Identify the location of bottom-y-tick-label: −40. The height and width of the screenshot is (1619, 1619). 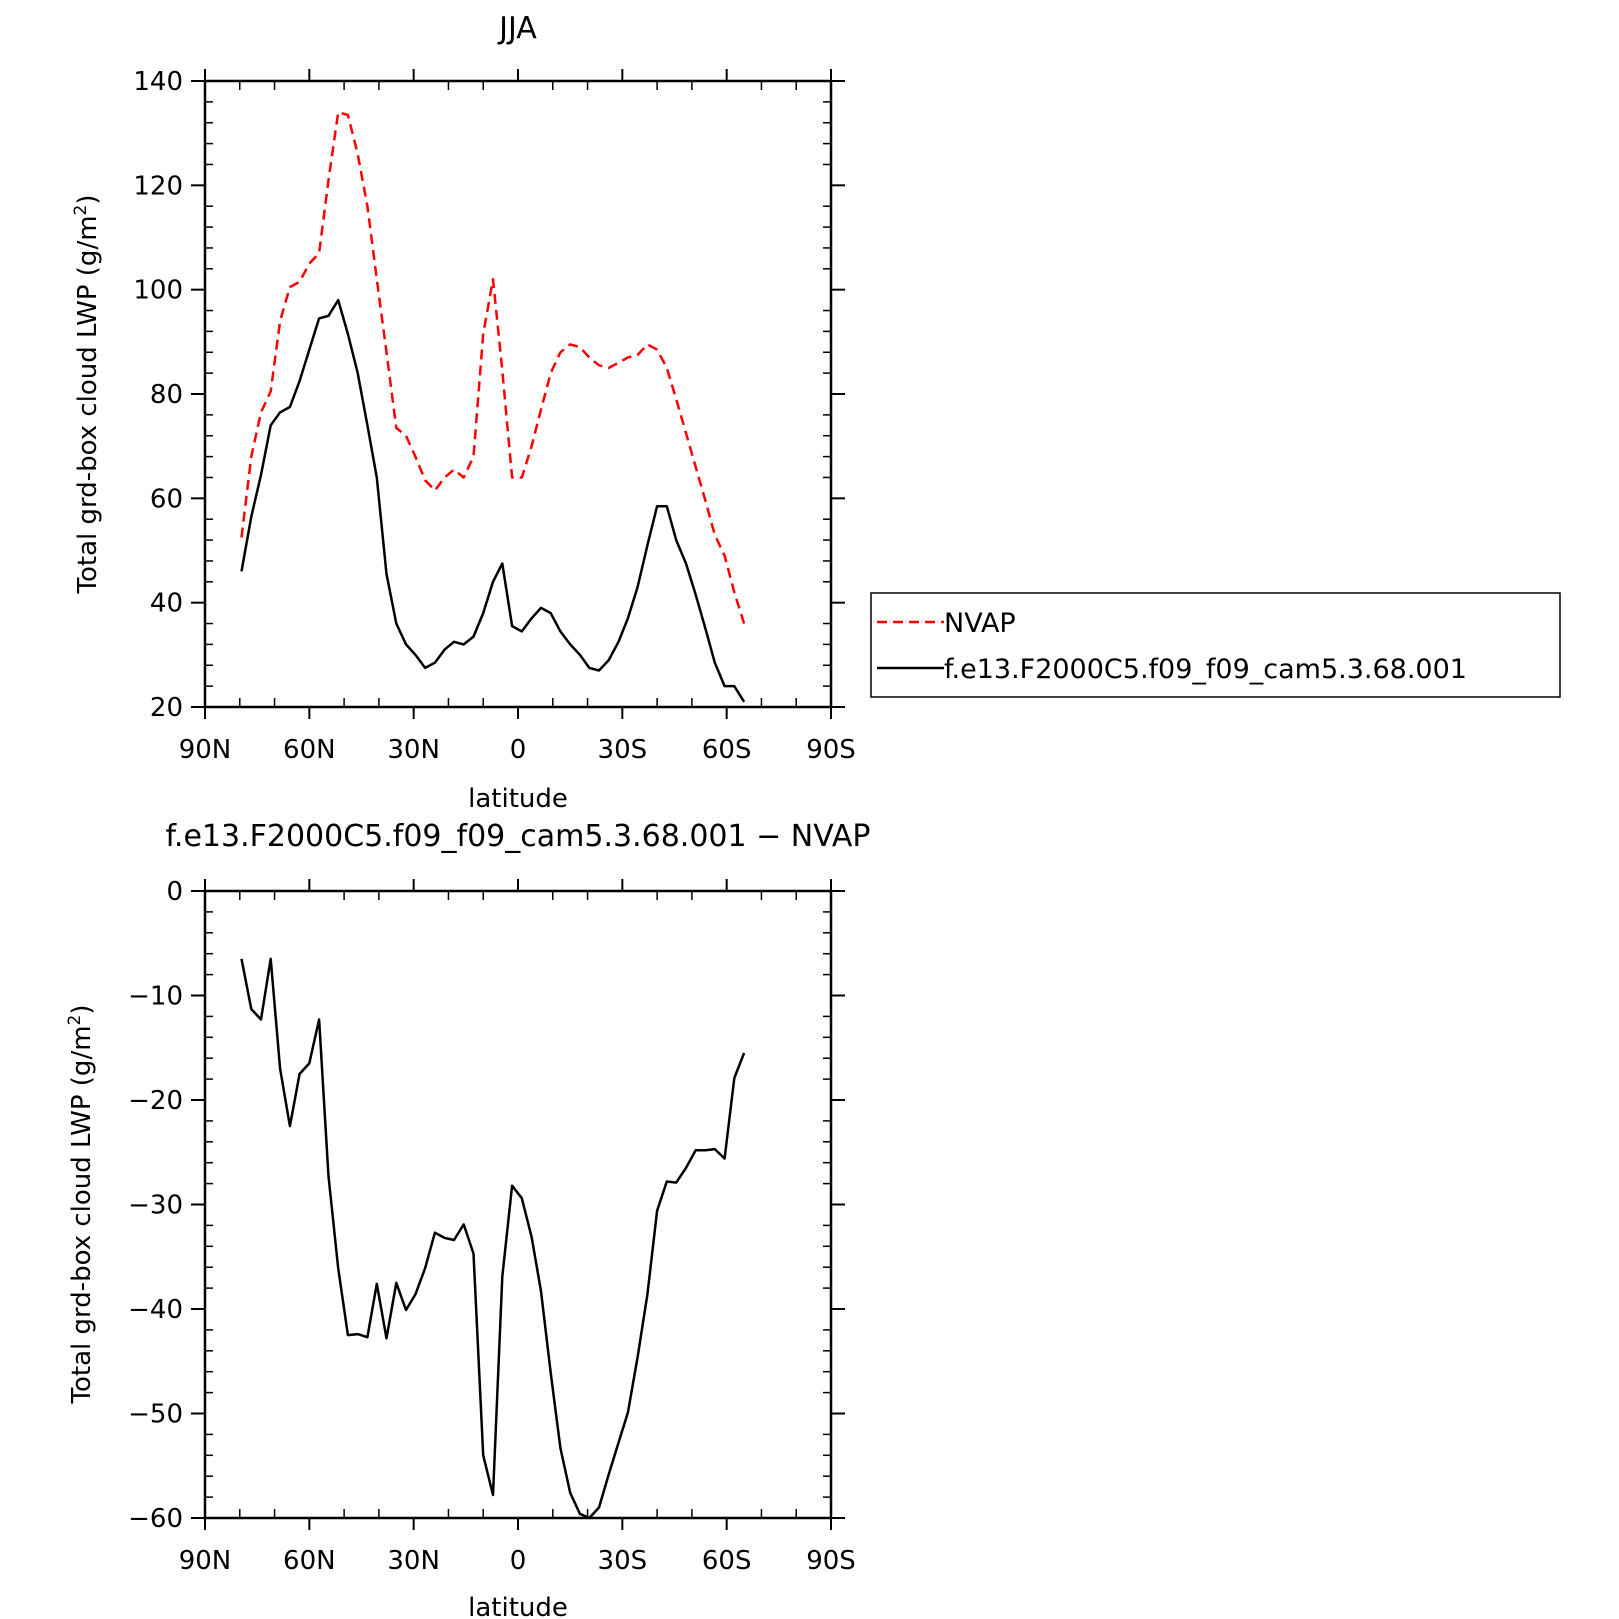
(155, 1310).